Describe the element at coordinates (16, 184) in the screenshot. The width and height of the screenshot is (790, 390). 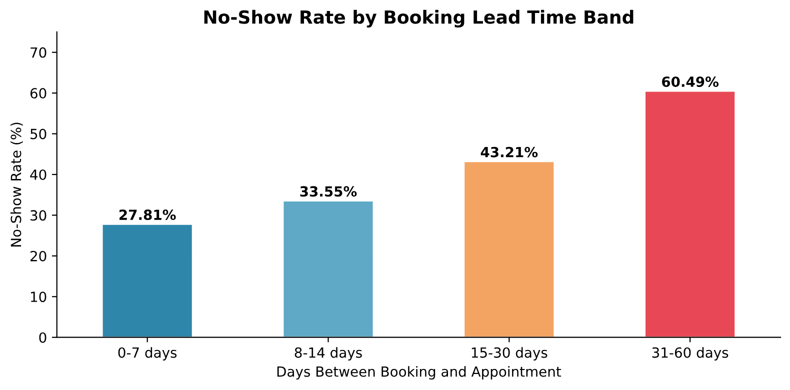
I see `y-axis-title: No-Show Rate (%)` at that location.